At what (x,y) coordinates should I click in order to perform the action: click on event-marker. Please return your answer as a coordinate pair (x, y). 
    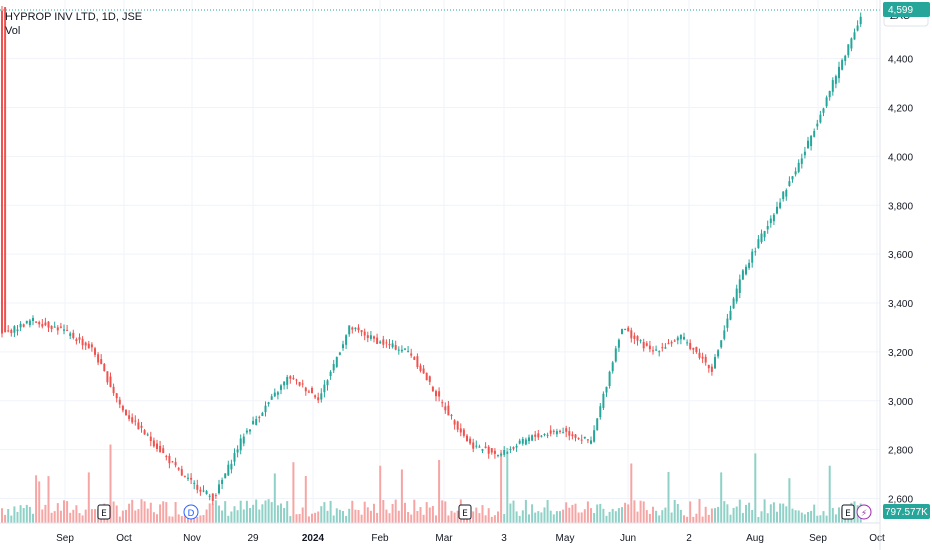
    Looking at the image, I should click on (864, 512).